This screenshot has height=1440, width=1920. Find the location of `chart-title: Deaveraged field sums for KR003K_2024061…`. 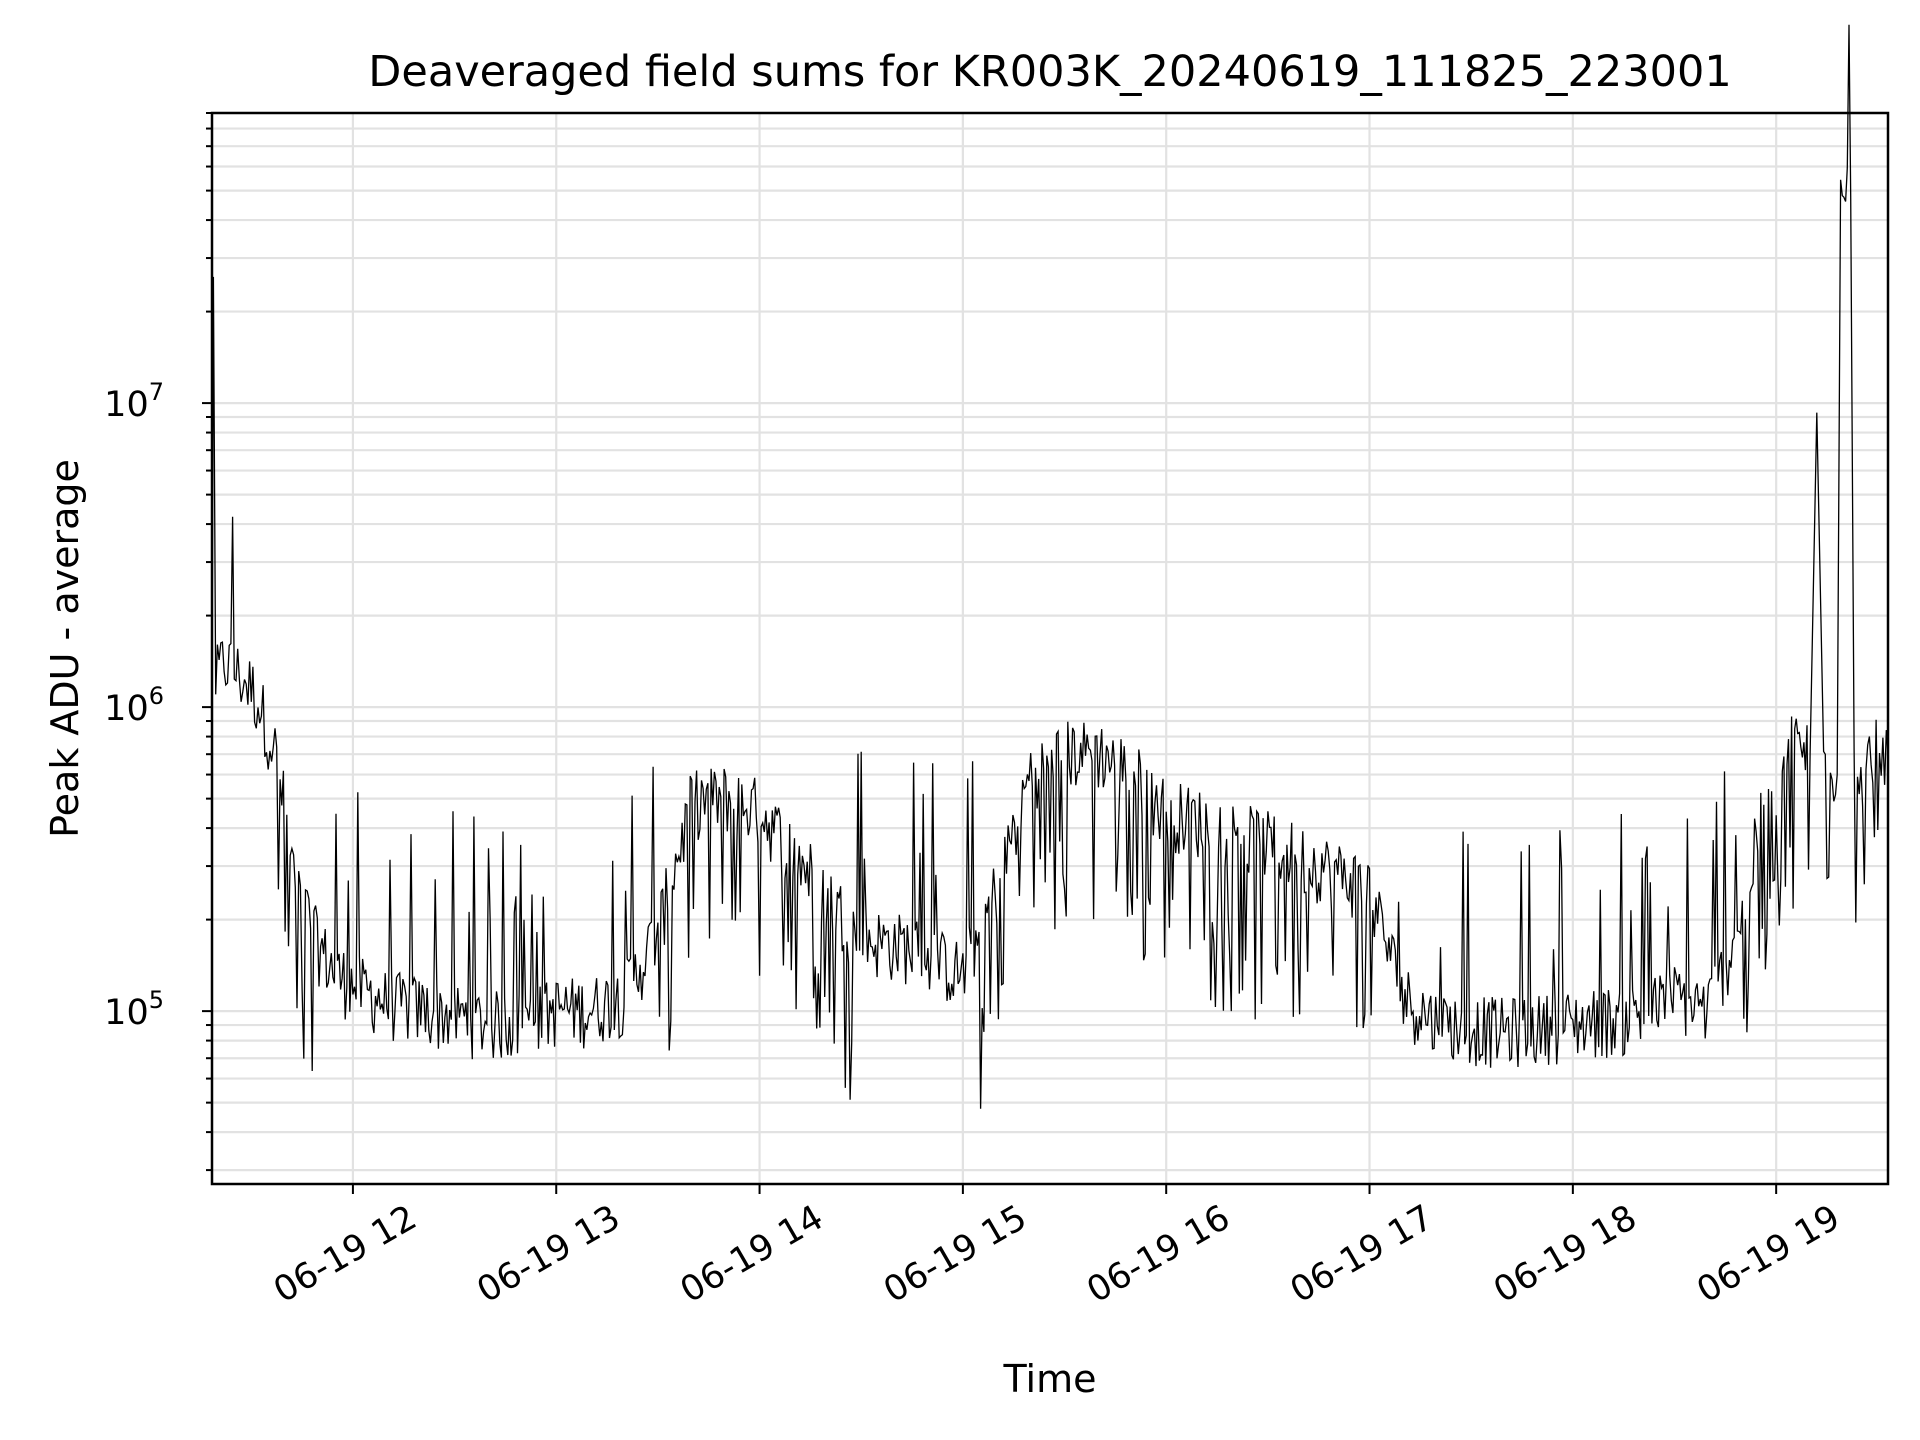

chart-title: Deaveraged field sums for KR003K_2024061… is located at coordinates (1049, 72).